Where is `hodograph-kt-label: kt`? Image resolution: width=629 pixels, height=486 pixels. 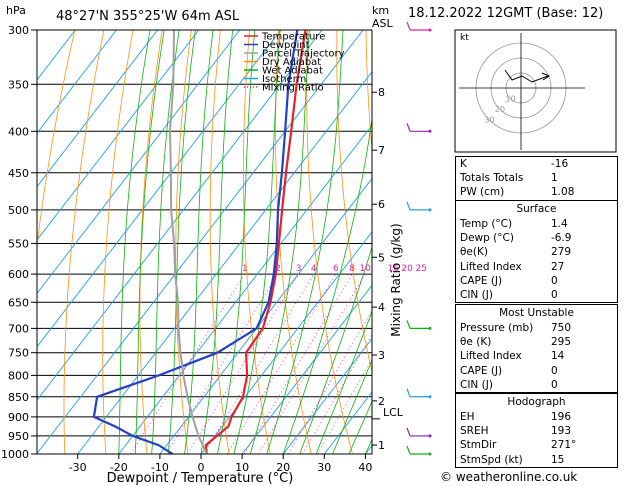
hodograph-kt-label: kt is located at coordinates (464, 38).